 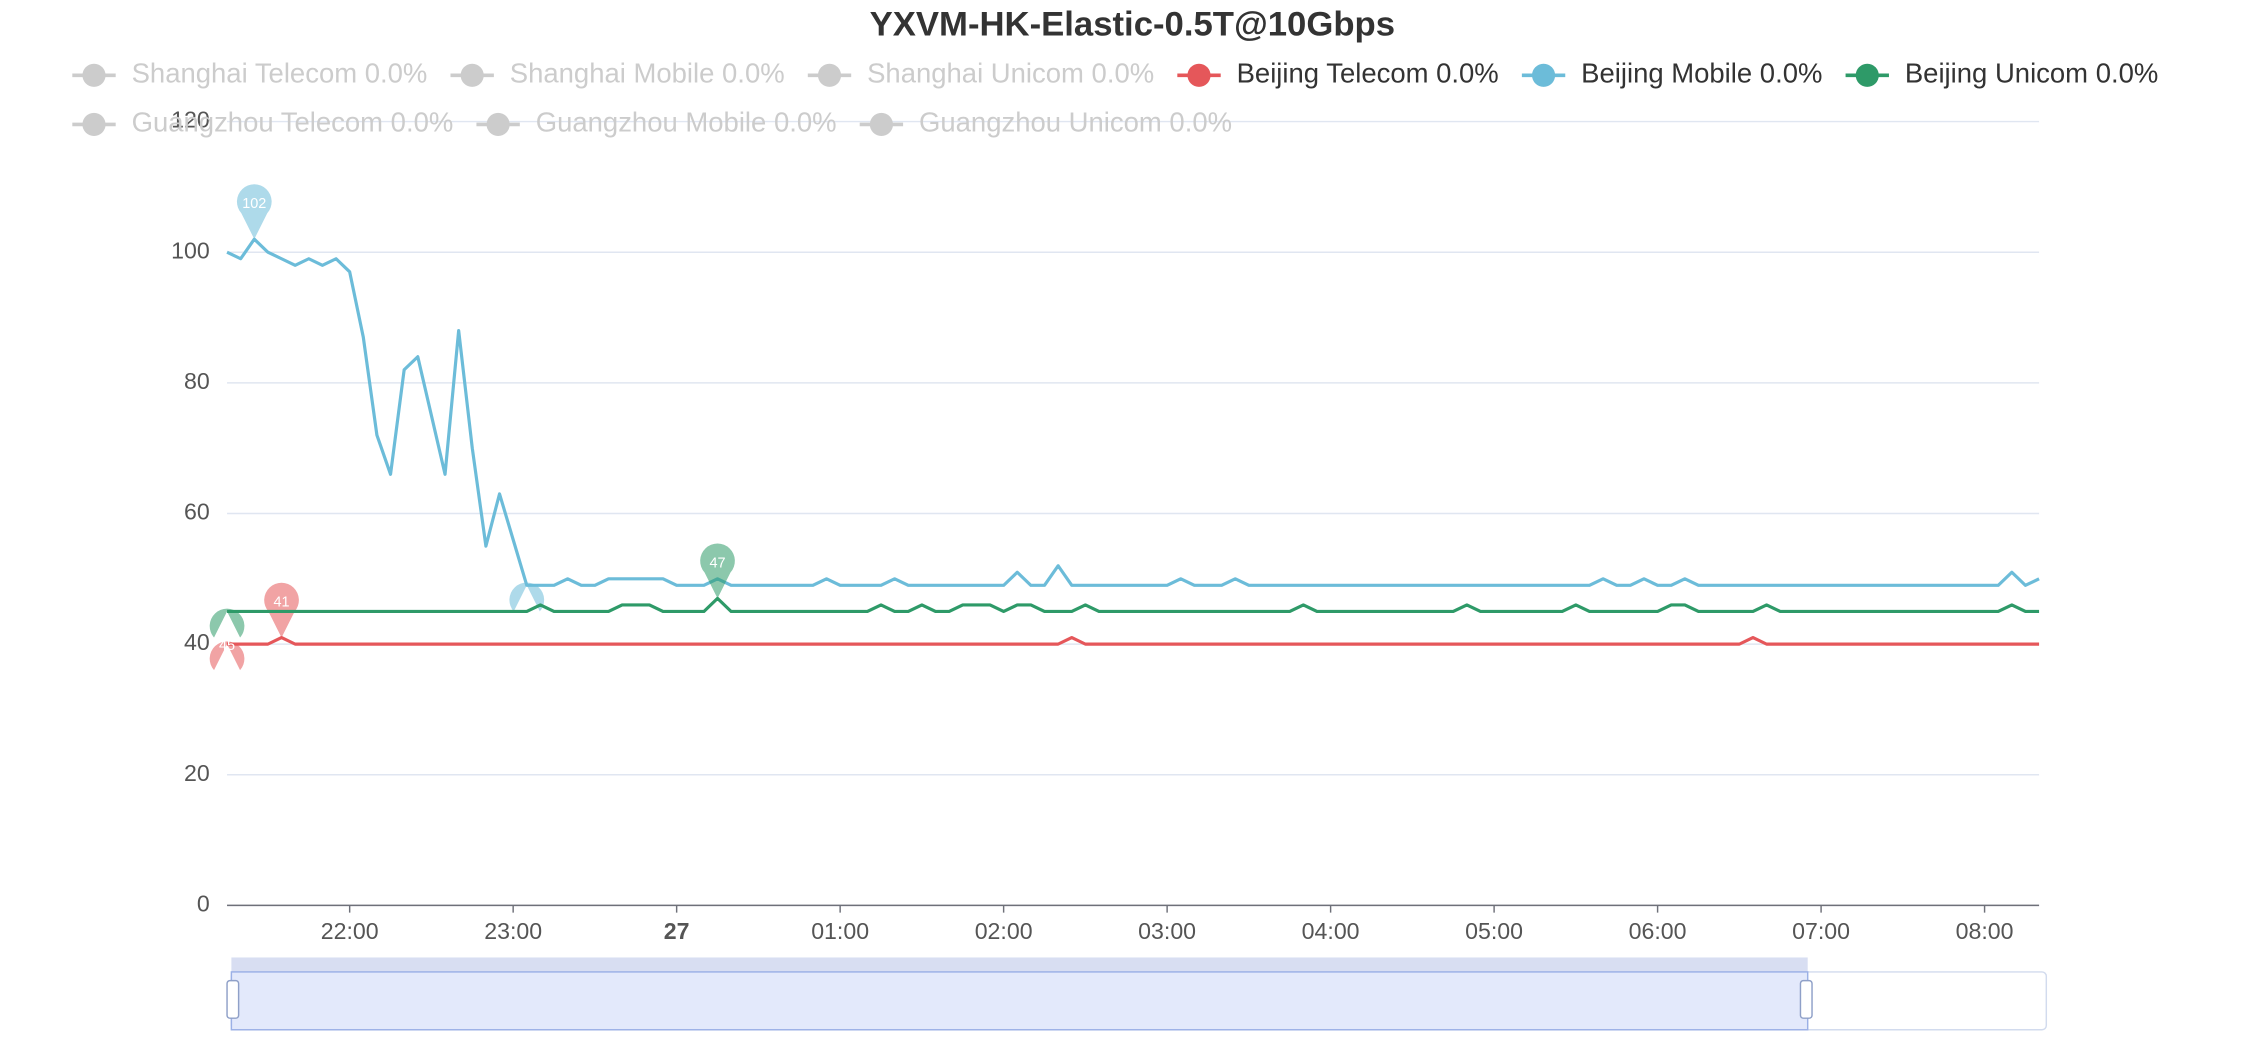 What do you see at coordinates (227, 679) in the screenshot?
I see `pin-label: 40` at bounding box center [227, 679].